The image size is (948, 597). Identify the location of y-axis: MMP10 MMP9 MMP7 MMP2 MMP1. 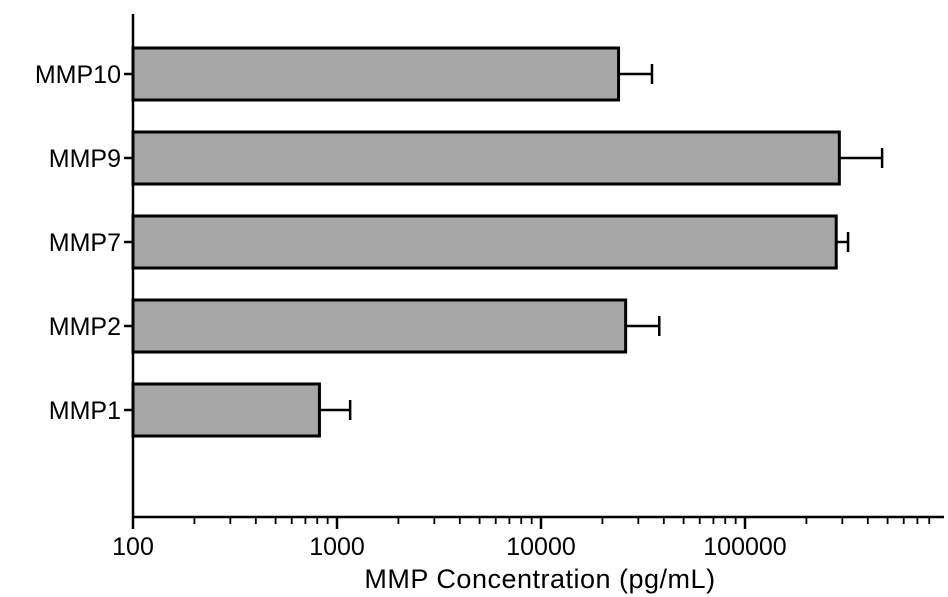
(85, 265).